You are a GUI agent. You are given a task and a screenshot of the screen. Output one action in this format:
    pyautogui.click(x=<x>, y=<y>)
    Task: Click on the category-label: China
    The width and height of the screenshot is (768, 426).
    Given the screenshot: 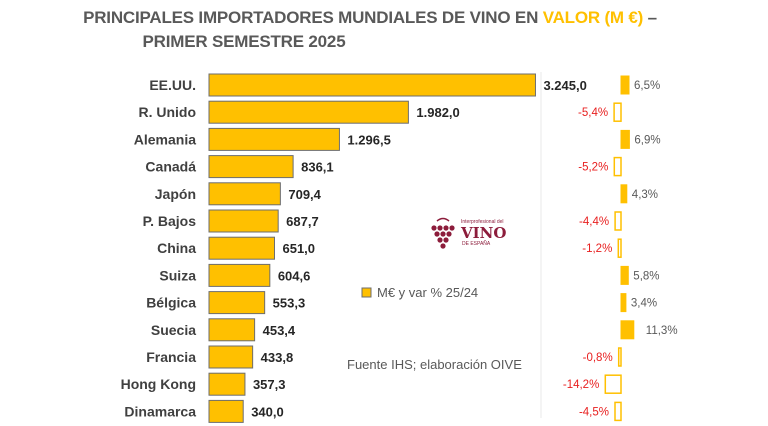 What is the action you would take?
    pyautogui.click(x=176, y=248)
    